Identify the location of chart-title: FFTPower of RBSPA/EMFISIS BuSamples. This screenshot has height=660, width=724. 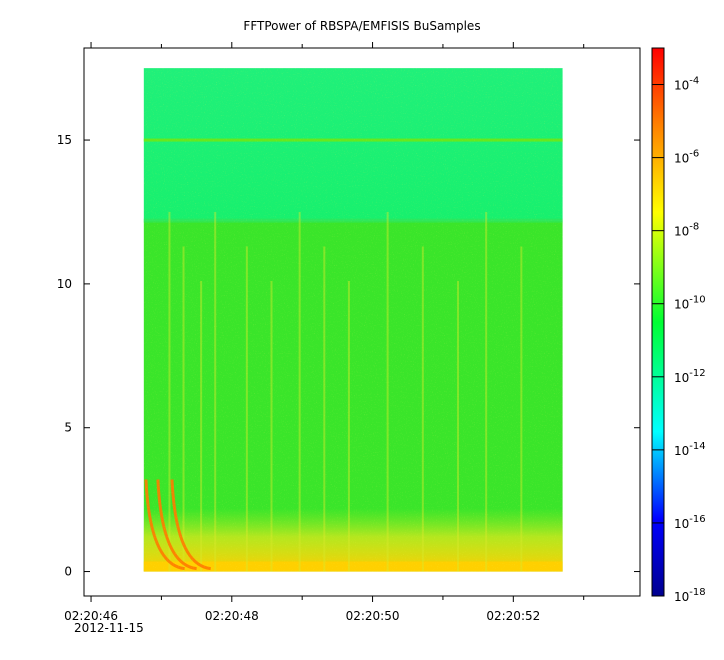
(361, 26).